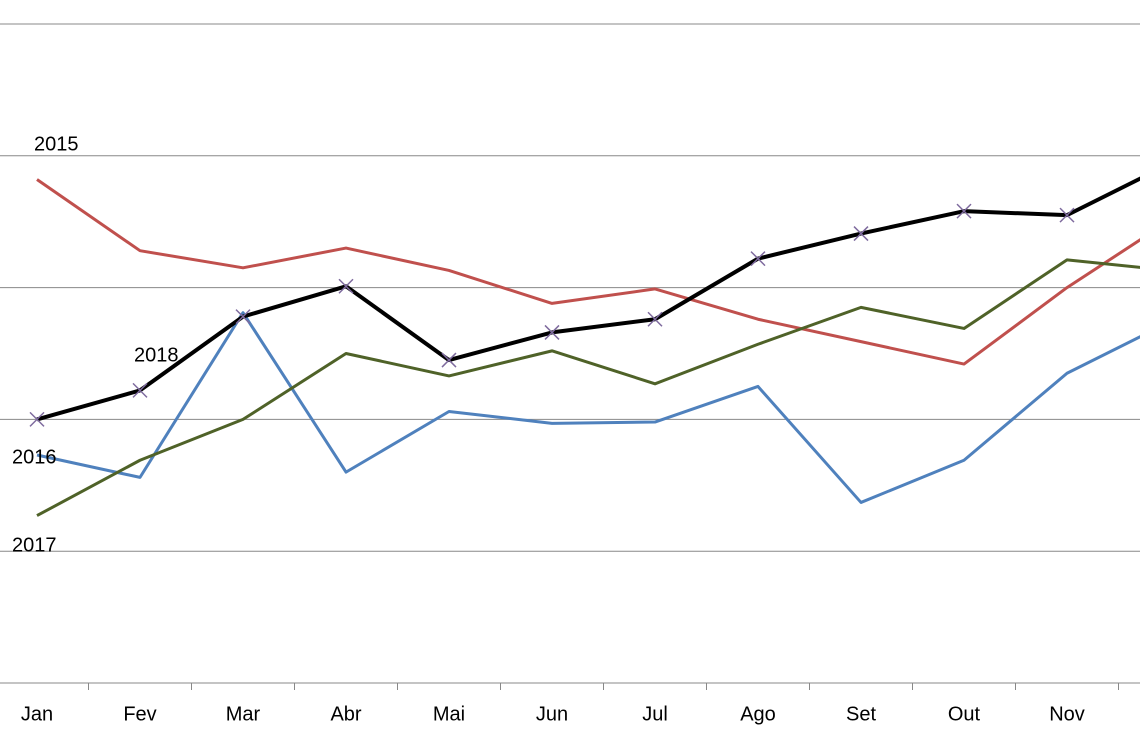  I want to click on series-label: 2016, so click(34, 457).